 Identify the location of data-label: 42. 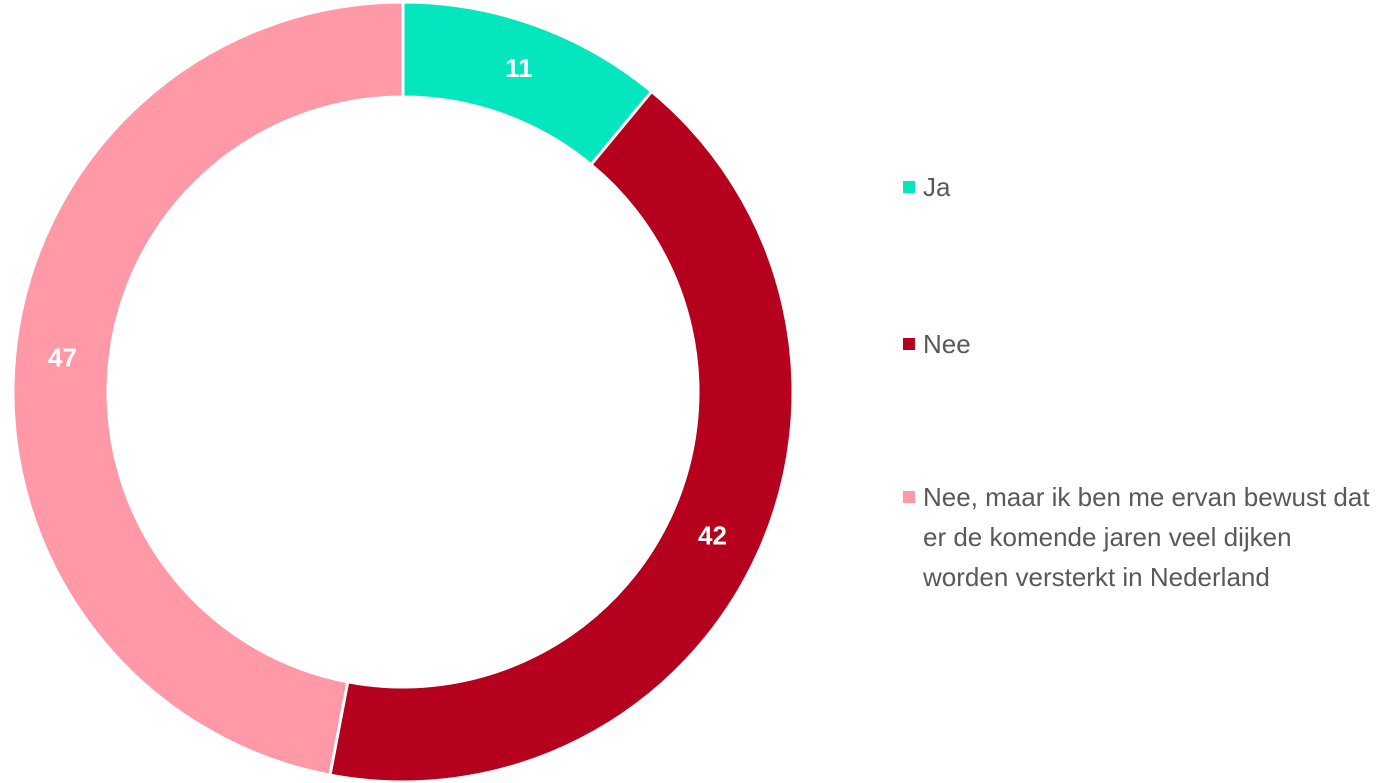
(712, 535).